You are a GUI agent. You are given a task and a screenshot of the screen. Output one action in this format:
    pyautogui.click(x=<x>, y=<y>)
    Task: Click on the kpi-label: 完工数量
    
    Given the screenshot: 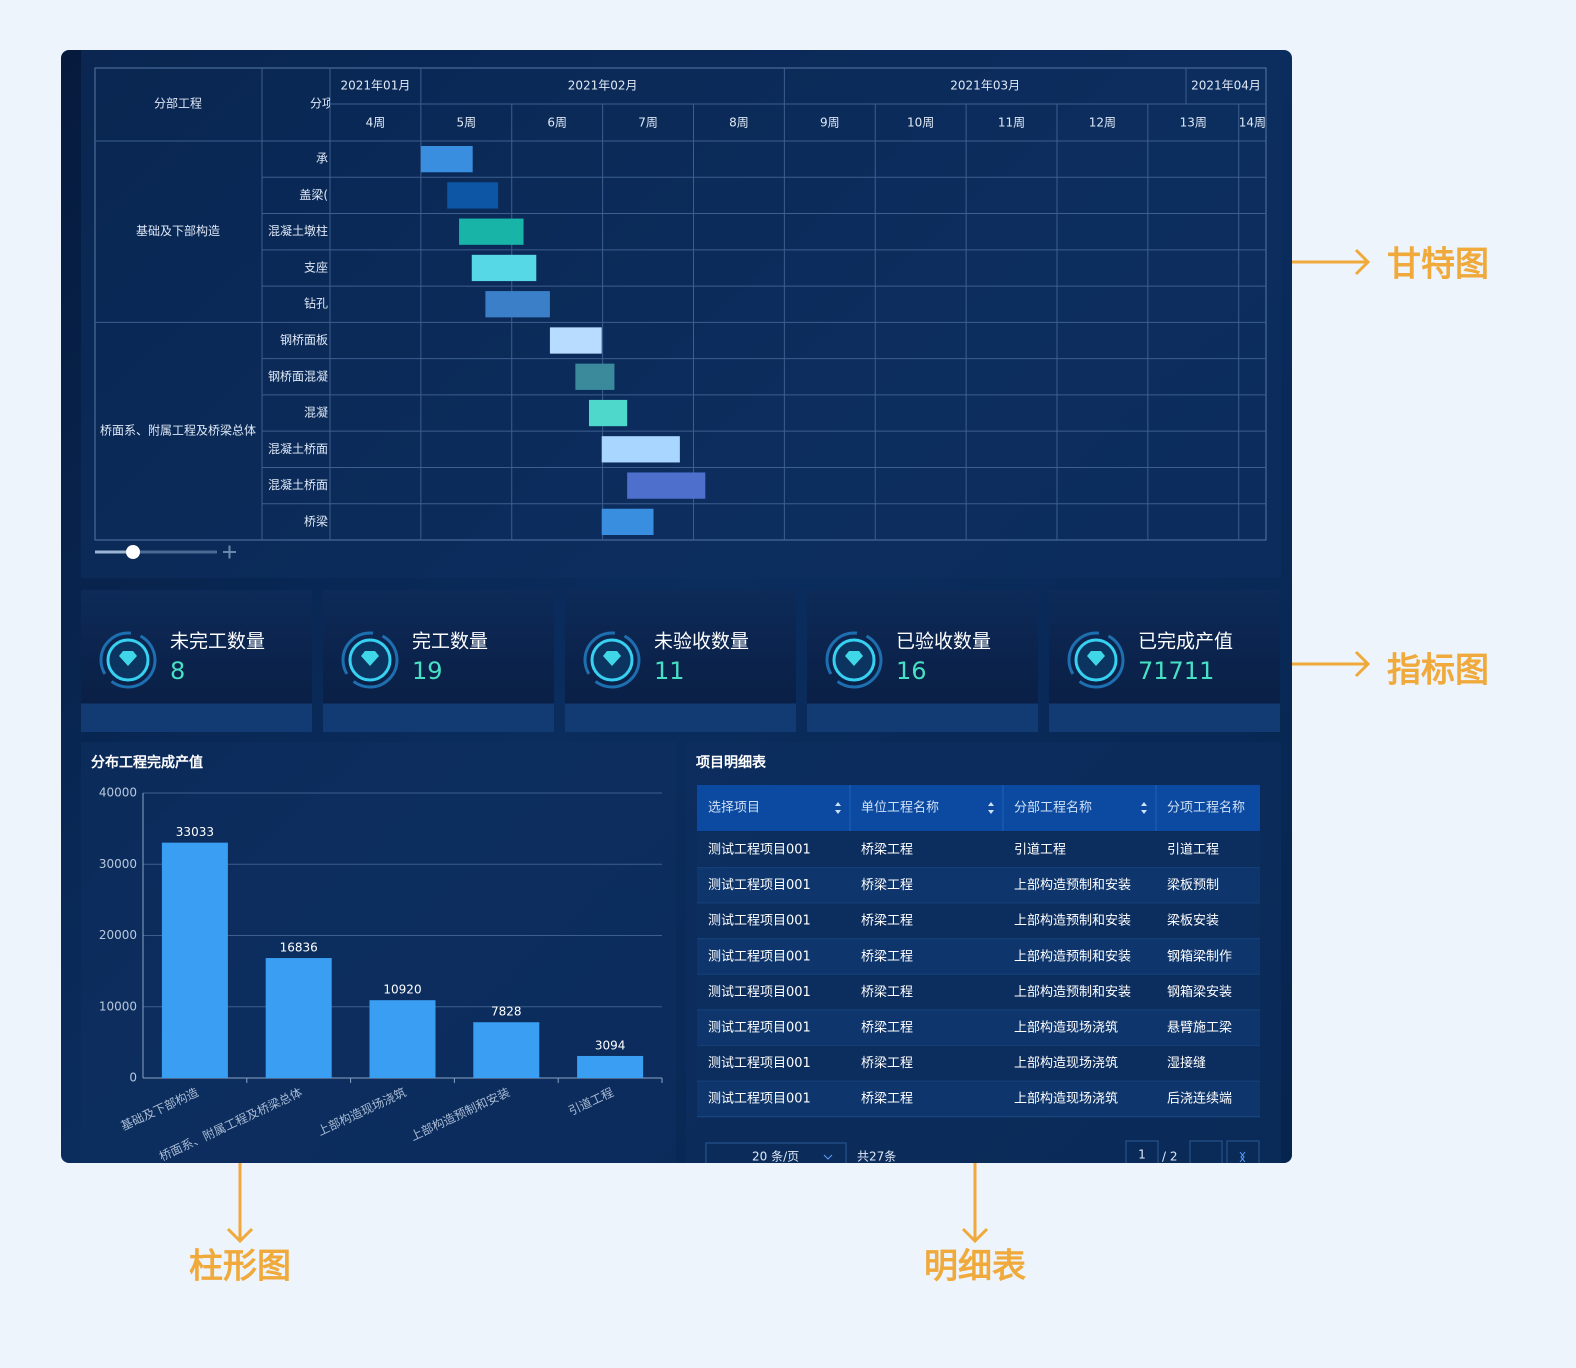 What is the action you would take?
    pyautogui.click(x=450, y=642)
    